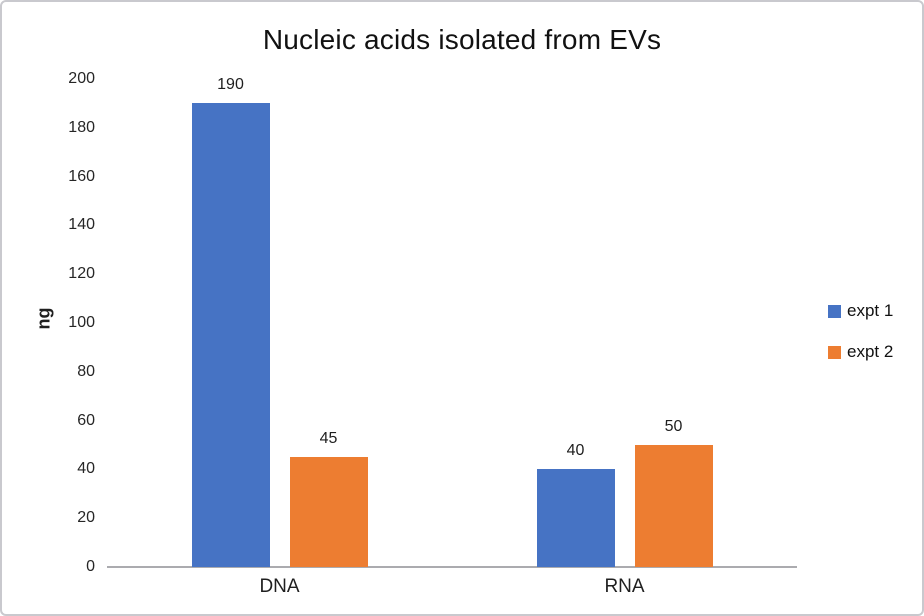  Describe the element at coordinates (328, 439) in the screenshot. I see `bar-value-label: 45` at that location.